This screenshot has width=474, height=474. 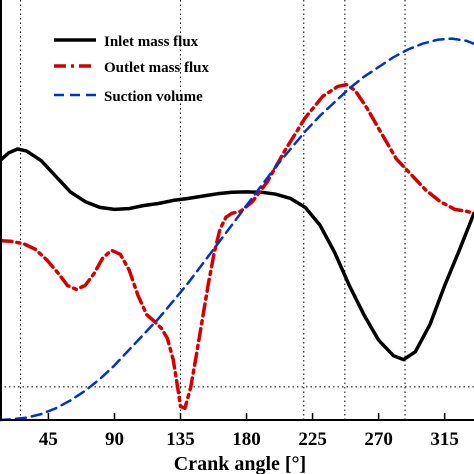 I want to click on x-tick-label-90: 90, so click(x=114, y=439).